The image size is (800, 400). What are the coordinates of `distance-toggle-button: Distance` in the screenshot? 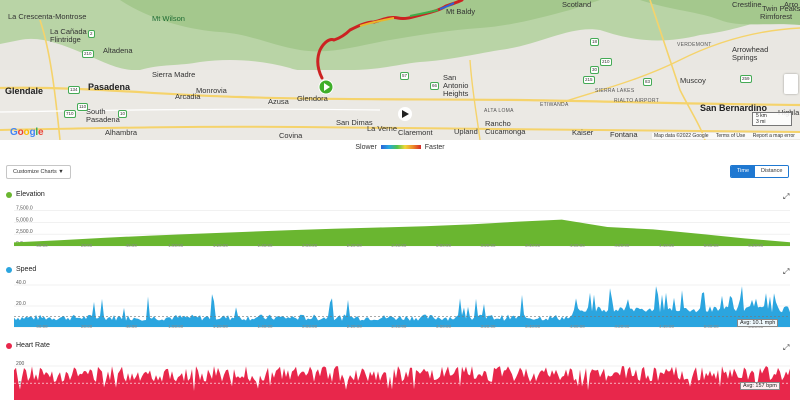 It's located at (771, 171).